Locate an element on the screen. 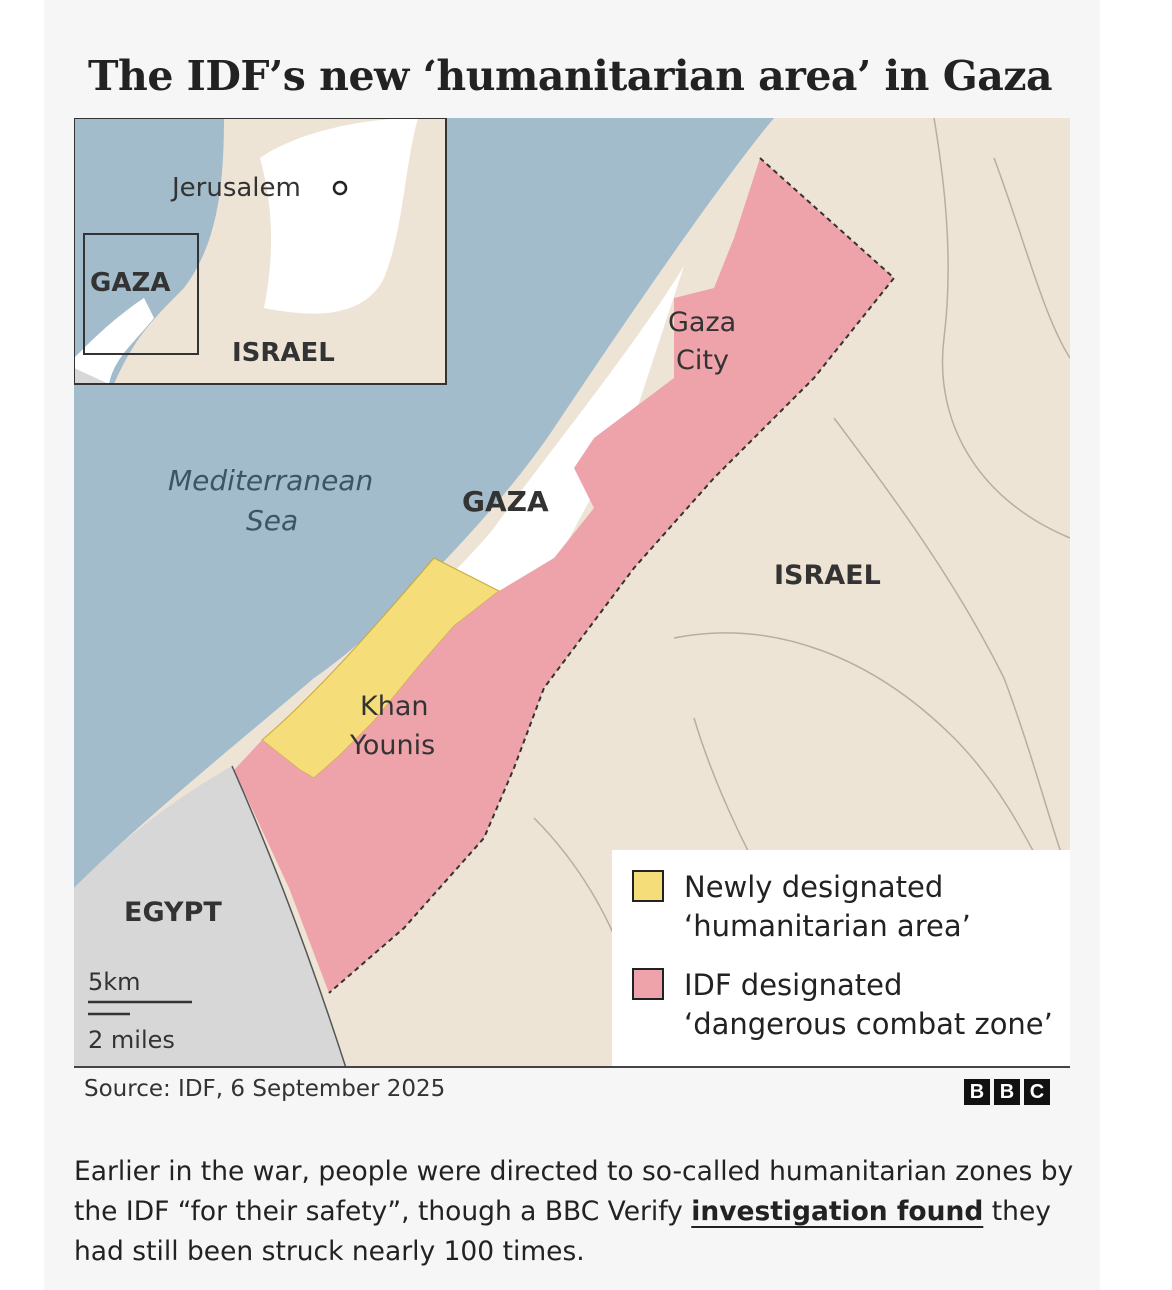 The height and width of the screenshot is (1290, 1172). egypt-label: EGYPT is located at coordinates (173, 912).